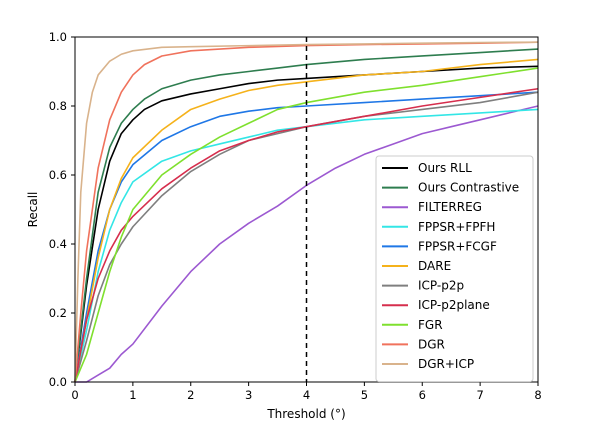 This screenshot has width=598, height=429. I want to click on x-tick-label: 3, so click(248, 395).